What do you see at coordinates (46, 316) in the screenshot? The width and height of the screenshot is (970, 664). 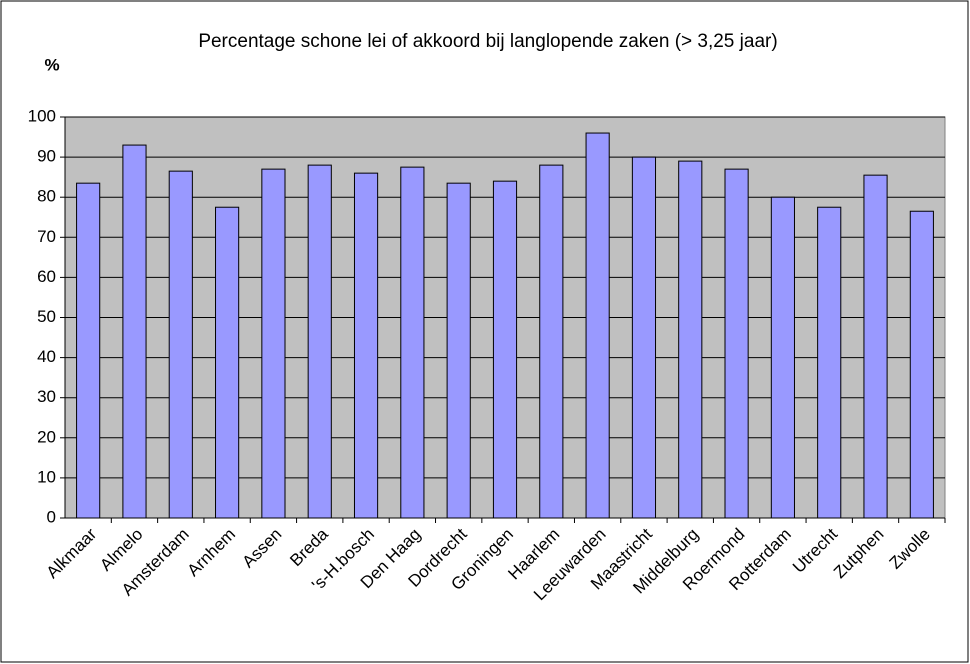 I see `y-tick-label: 50` at bounding box center [46, 316].